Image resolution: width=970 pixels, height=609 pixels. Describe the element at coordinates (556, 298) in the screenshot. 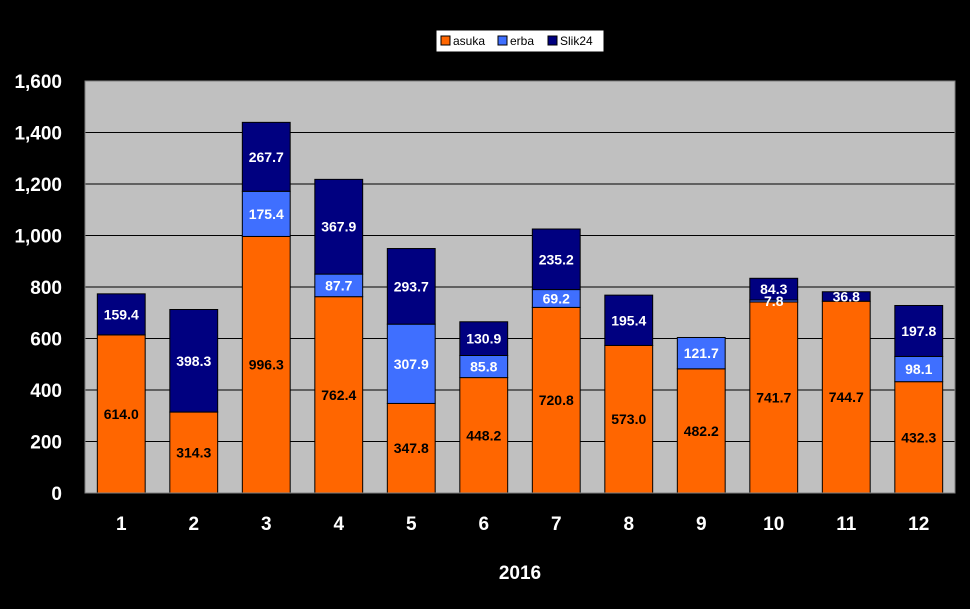

I see `data-label: 69.2` at that location.